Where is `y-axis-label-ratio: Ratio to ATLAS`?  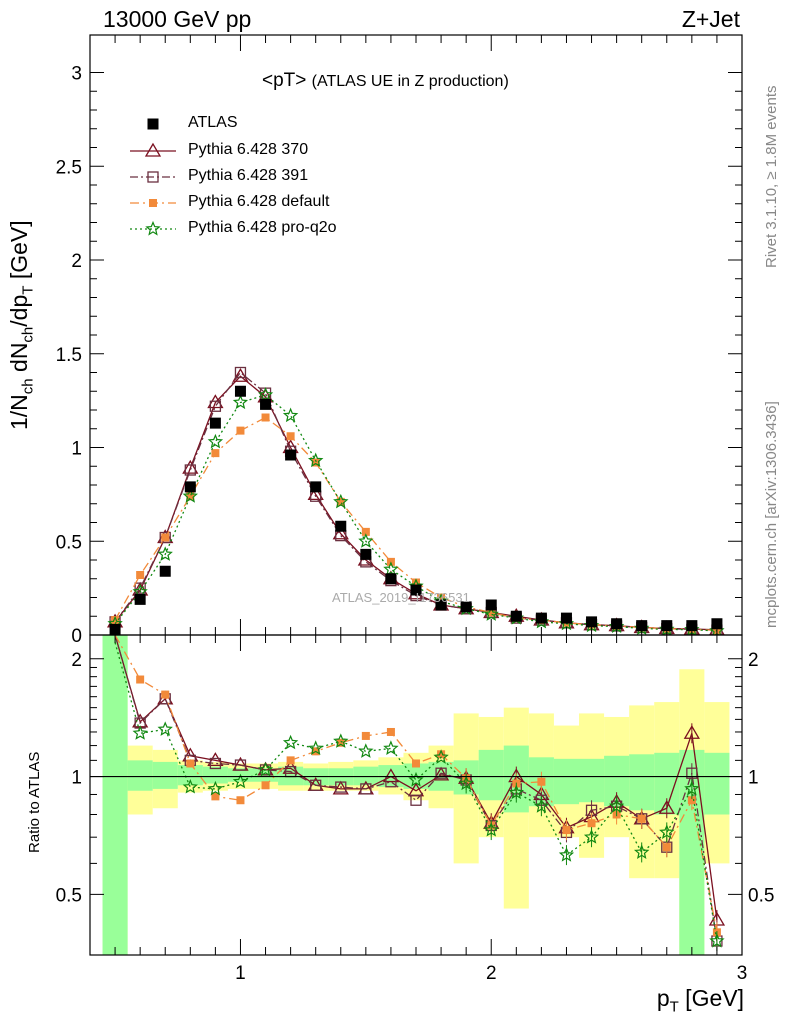
y-axis-label-ratio: Ratio to ATLAS is located at coordinates (34, 802).